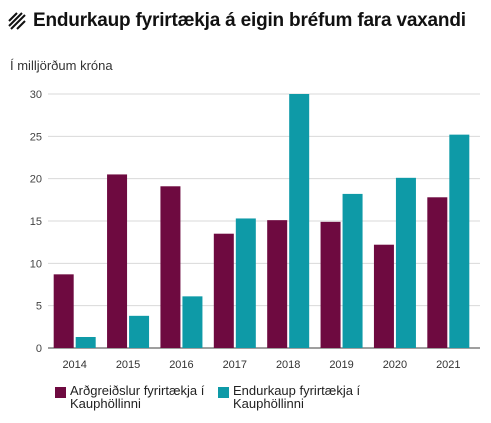  What do you see at coordinates (36, 95) in the screenshot?
I see `y-tick-label: 30` at bounding box center [36, 95].